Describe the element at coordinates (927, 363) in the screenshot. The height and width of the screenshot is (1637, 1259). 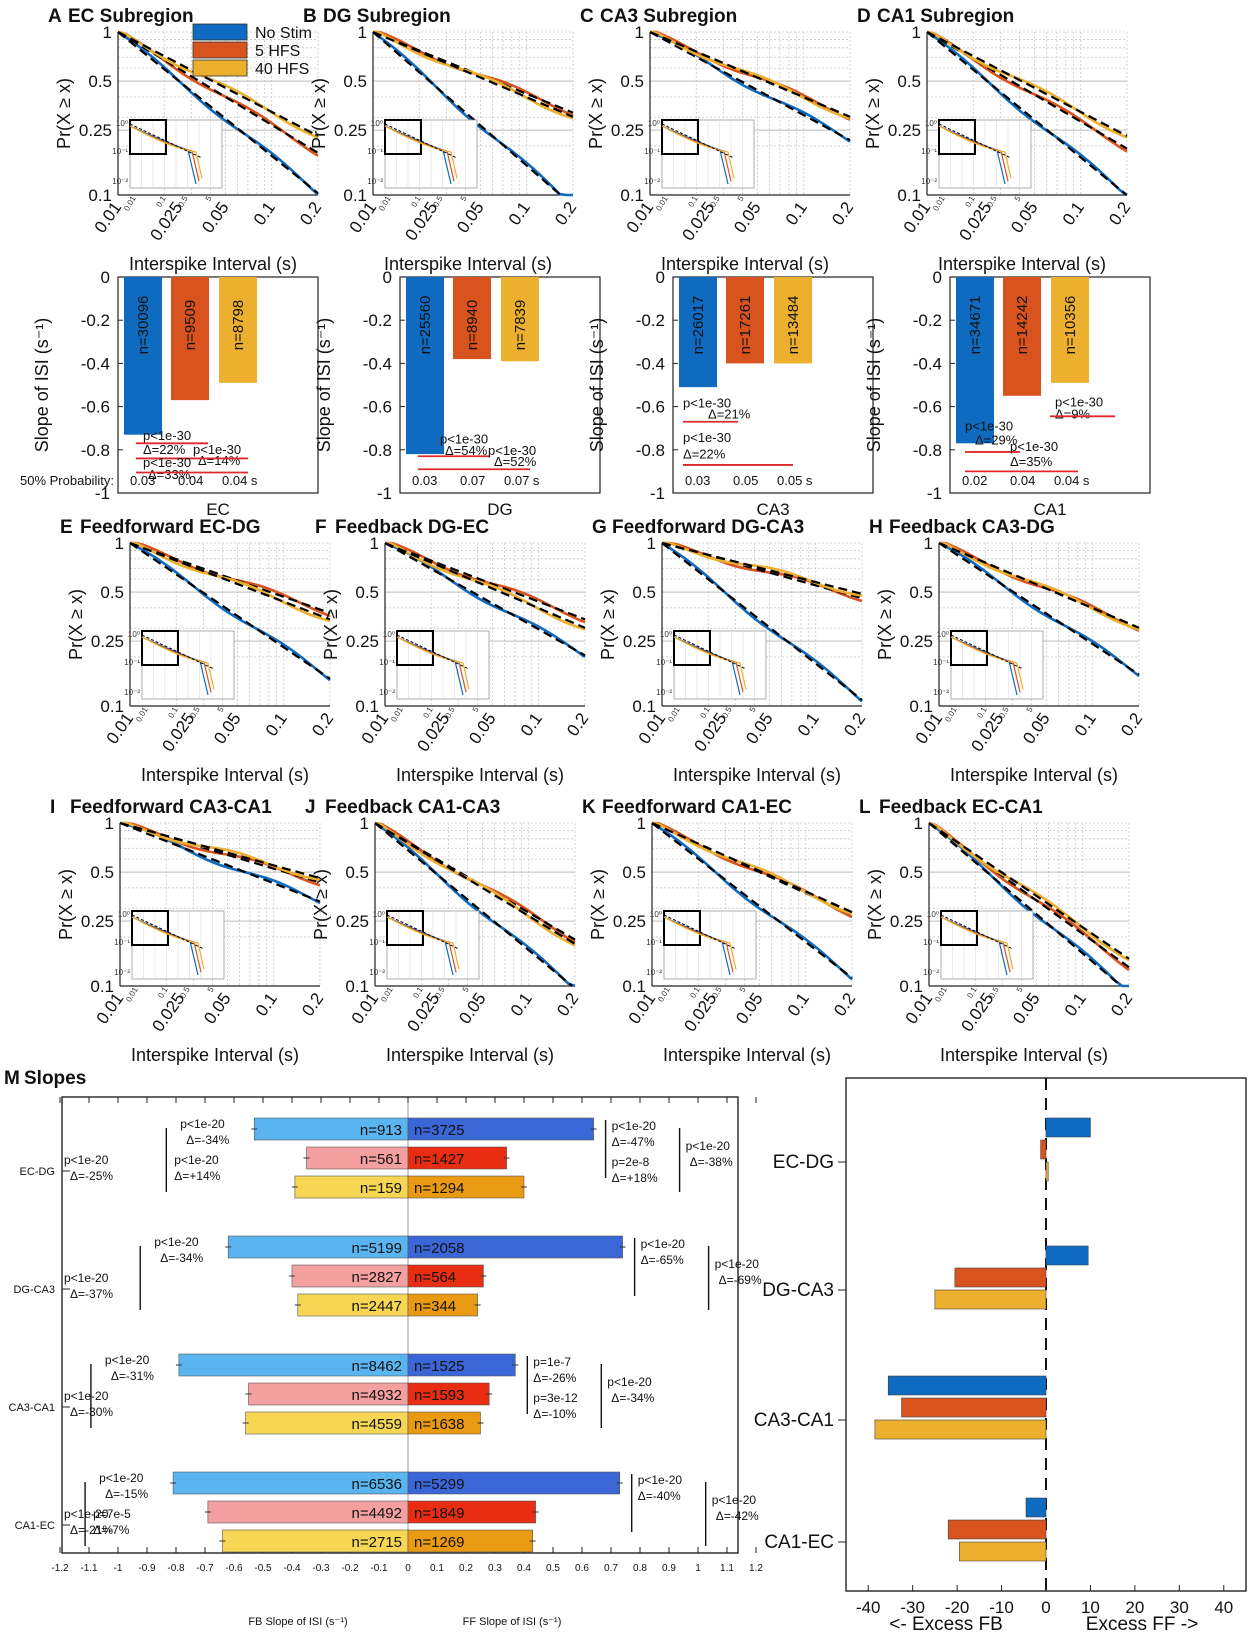
I see `y-tick-label: -0.4` at that location.